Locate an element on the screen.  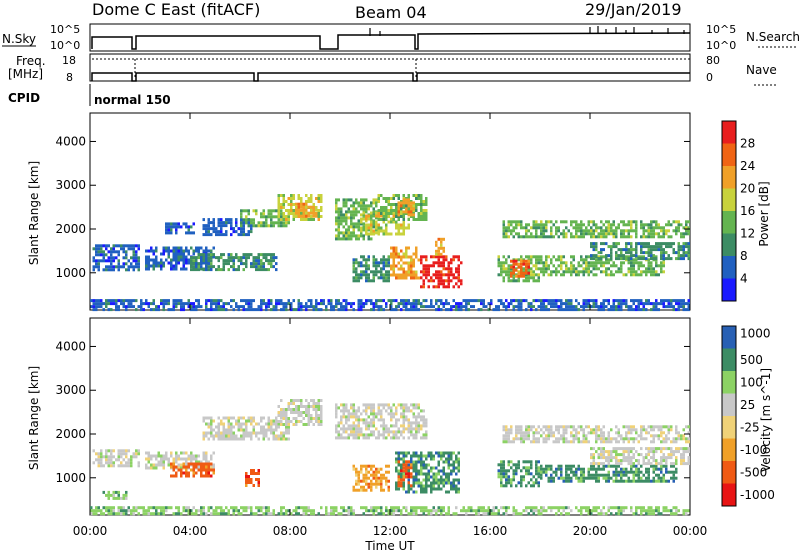
power-colorbar-tick-2: 12 is located at coordinates (747, 234).